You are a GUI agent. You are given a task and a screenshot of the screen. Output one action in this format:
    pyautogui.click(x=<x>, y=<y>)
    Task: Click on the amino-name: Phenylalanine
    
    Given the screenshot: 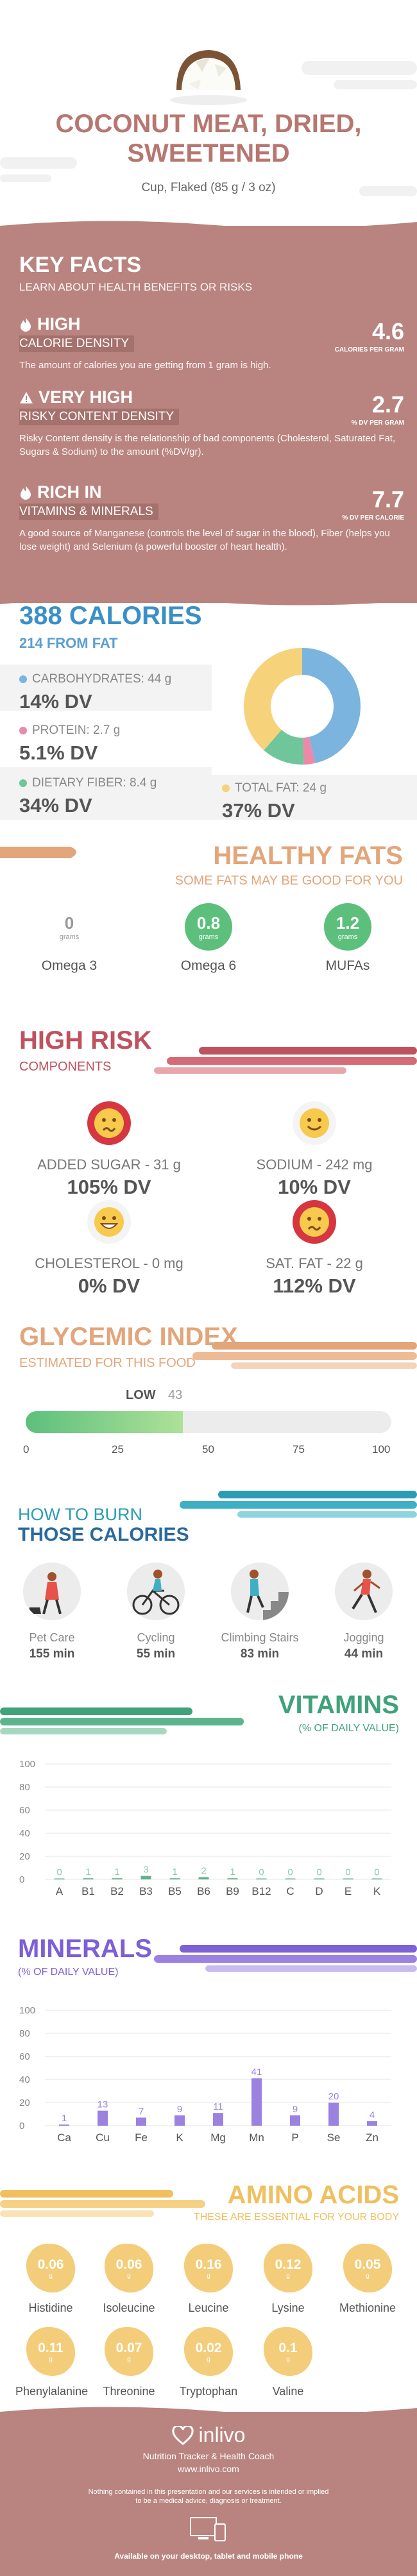 What is the action you would take?
    pyautogui.click(x=52, y=2391)
    